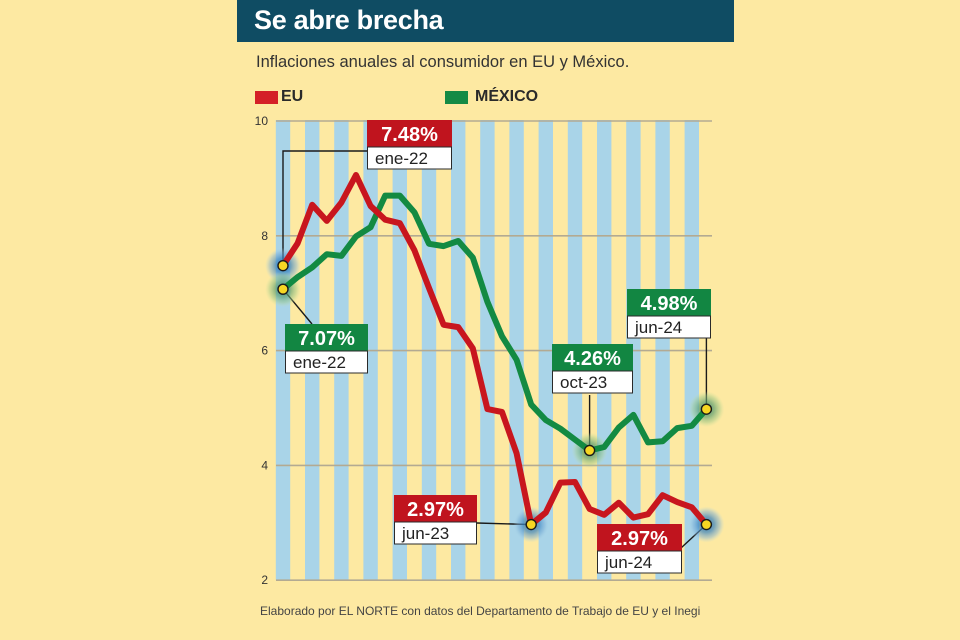 Image resolution: width=960 pixels, height=640 pixels. I want to click on annotation-date: oct-23, so click(583, 382).